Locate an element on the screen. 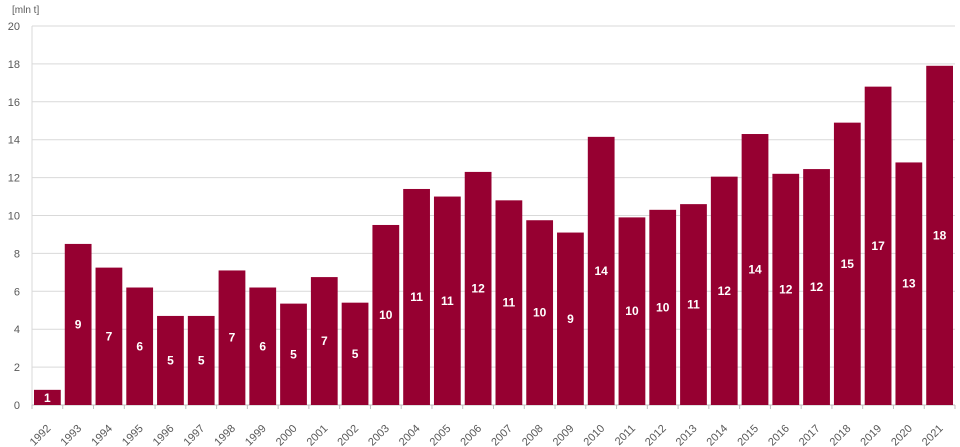 The width and height of the screenshot is (960, 447). bar-2009 is located at coordinates (570, 318).